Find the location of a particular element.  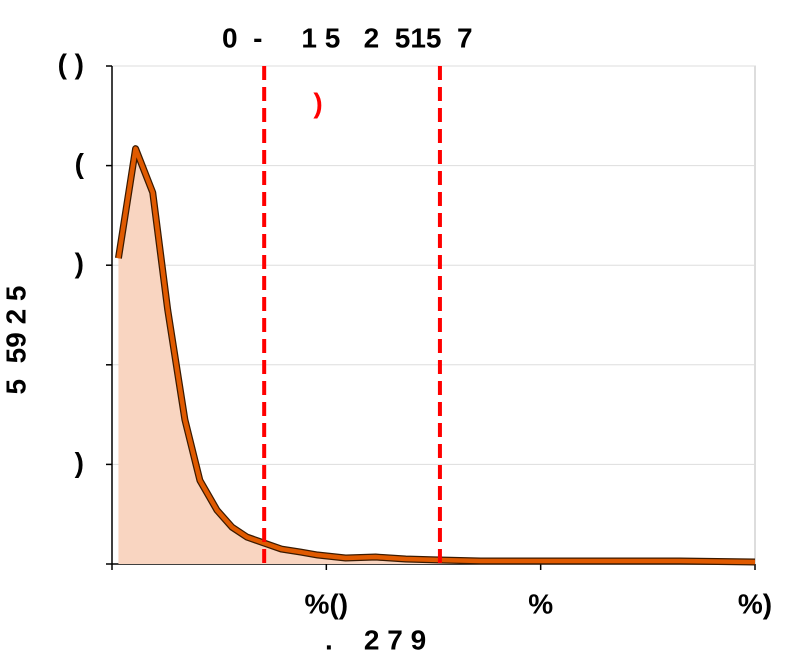

x-axis-label: . 2 7 9 is located at coordinates (375, 639).